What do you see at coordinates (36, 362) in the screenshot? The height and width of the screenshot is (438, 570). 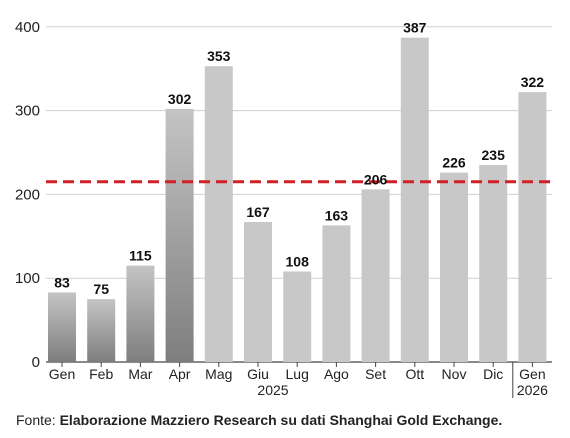 I see `y-tick-label: 0` at bounding box center [36, 362].